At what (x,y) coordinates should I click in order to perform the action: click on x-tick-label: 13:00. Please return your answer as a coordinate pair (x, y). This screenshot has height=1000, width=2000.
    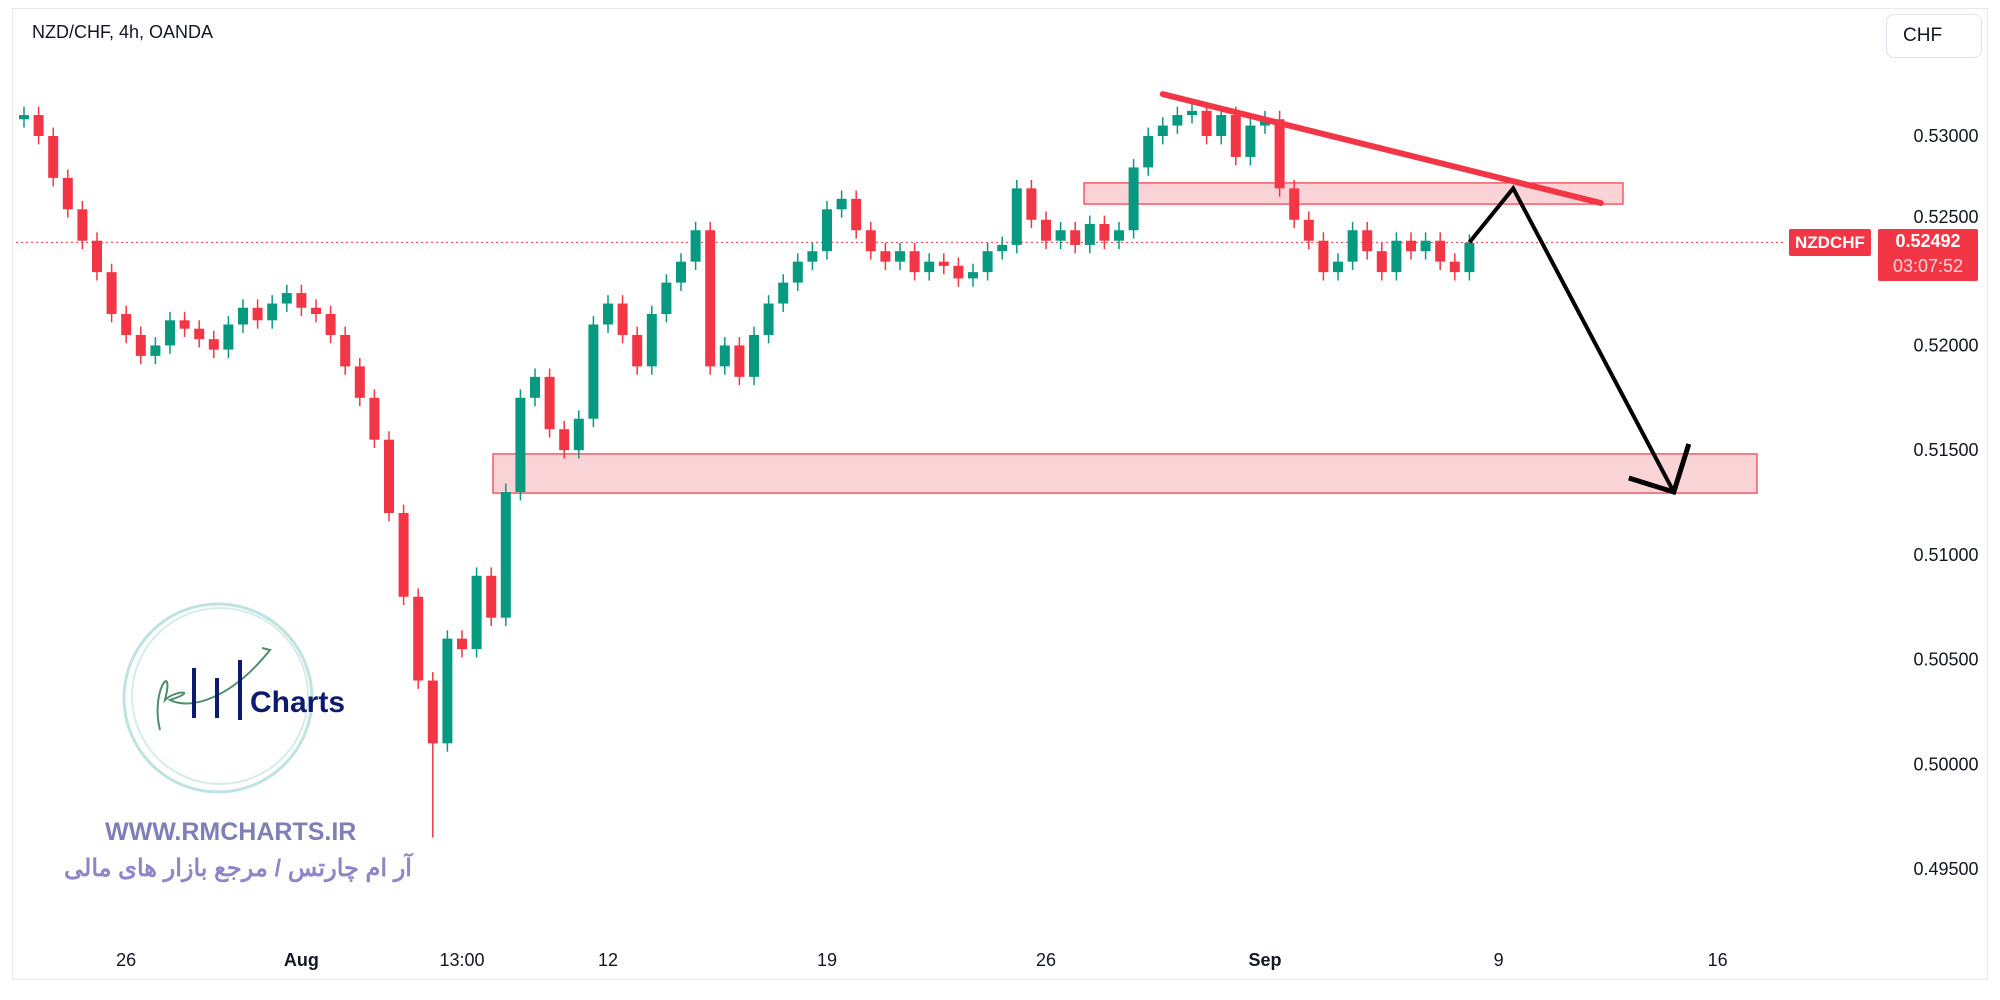
    Looking at the image, I should click on (461, 960).